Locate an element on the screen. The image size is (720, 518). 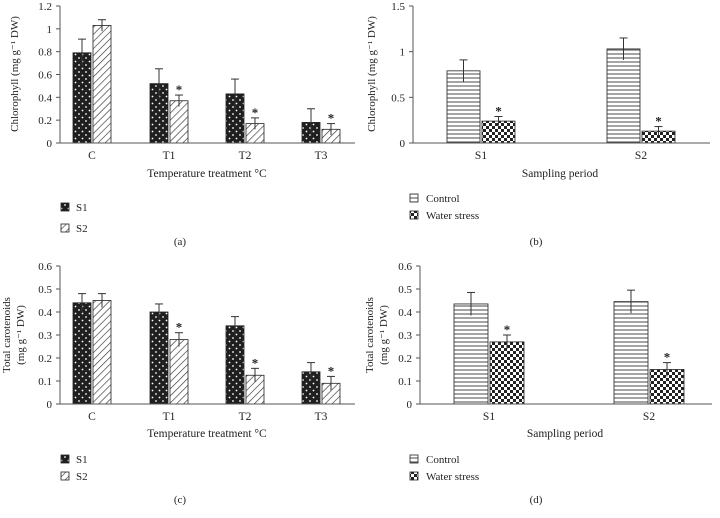
legend-label-water-stress: Water stress is located at coordinates (452, 216).